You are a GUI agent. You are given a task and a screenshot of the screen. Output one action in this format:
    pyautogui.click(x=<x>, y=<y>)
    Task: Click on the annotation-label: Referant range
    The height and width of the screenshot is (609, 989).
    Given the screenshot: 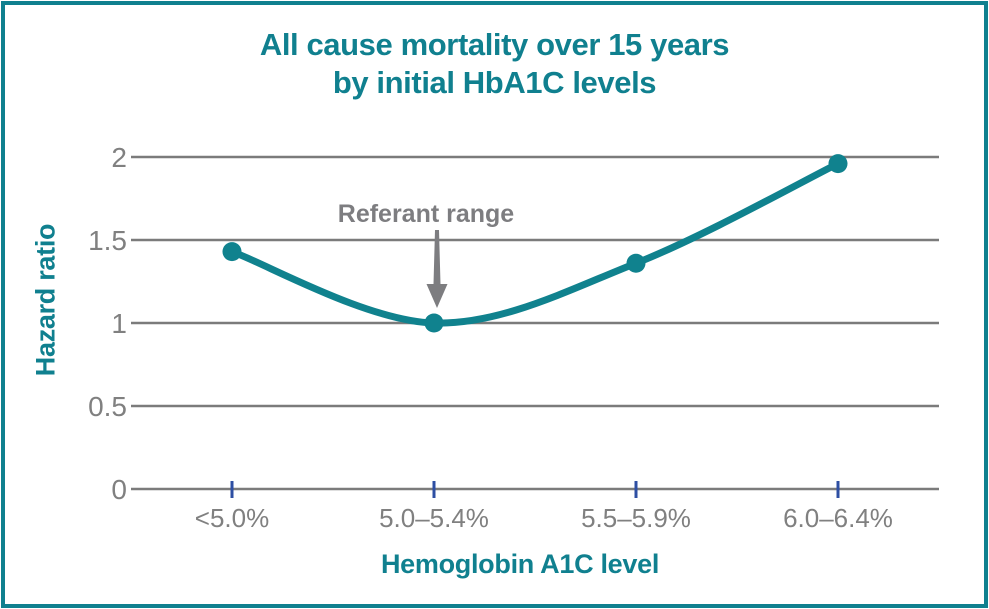 What is the action you would take?
    pyautogui.click(x=426, y=214)
    